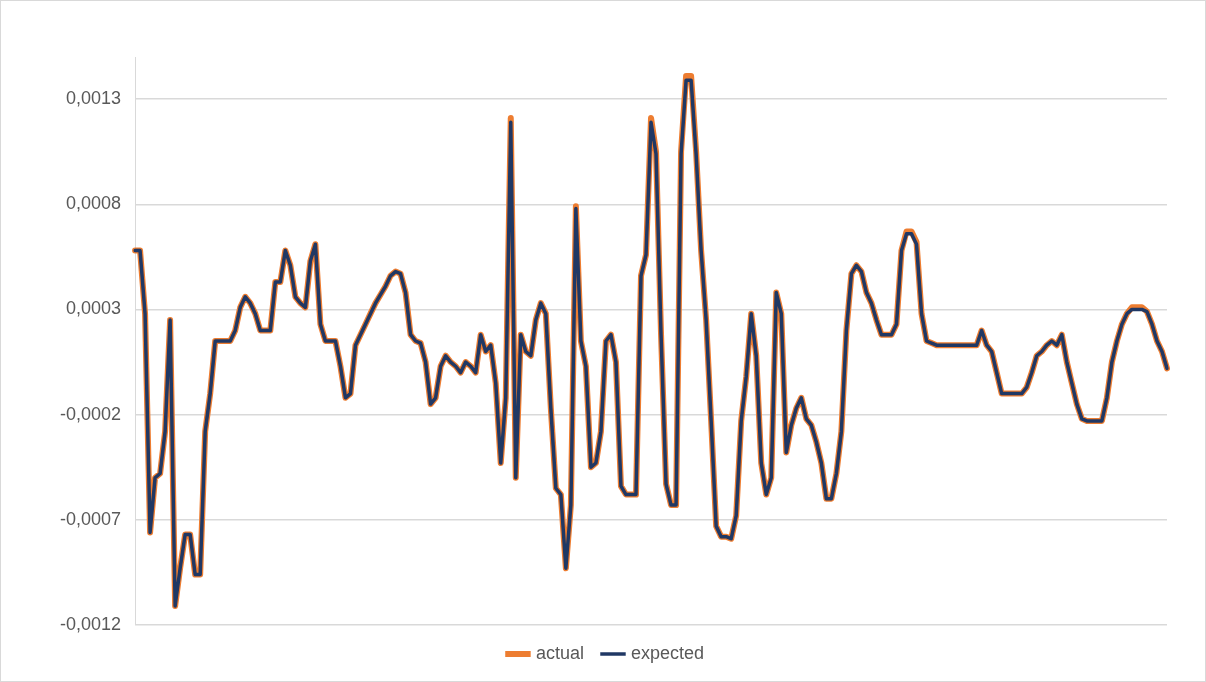 The width and height of the screenshot is (1206, 682). What do you see at coordinates (93, 308) in the screenshot?
I see `y-tick-label: 0,0003` at bounding box center [93, 308].